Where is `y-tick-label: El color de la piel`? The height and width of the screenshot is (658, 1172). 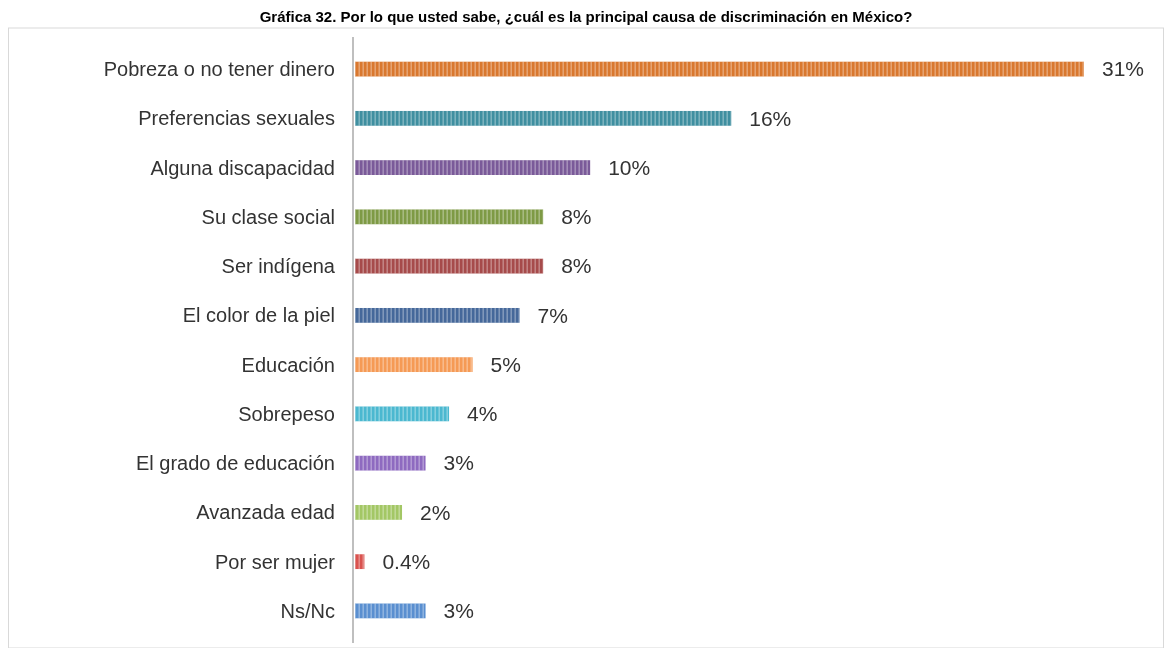
y-tick-label: El color de la piel is located at coordinates (258, 315).